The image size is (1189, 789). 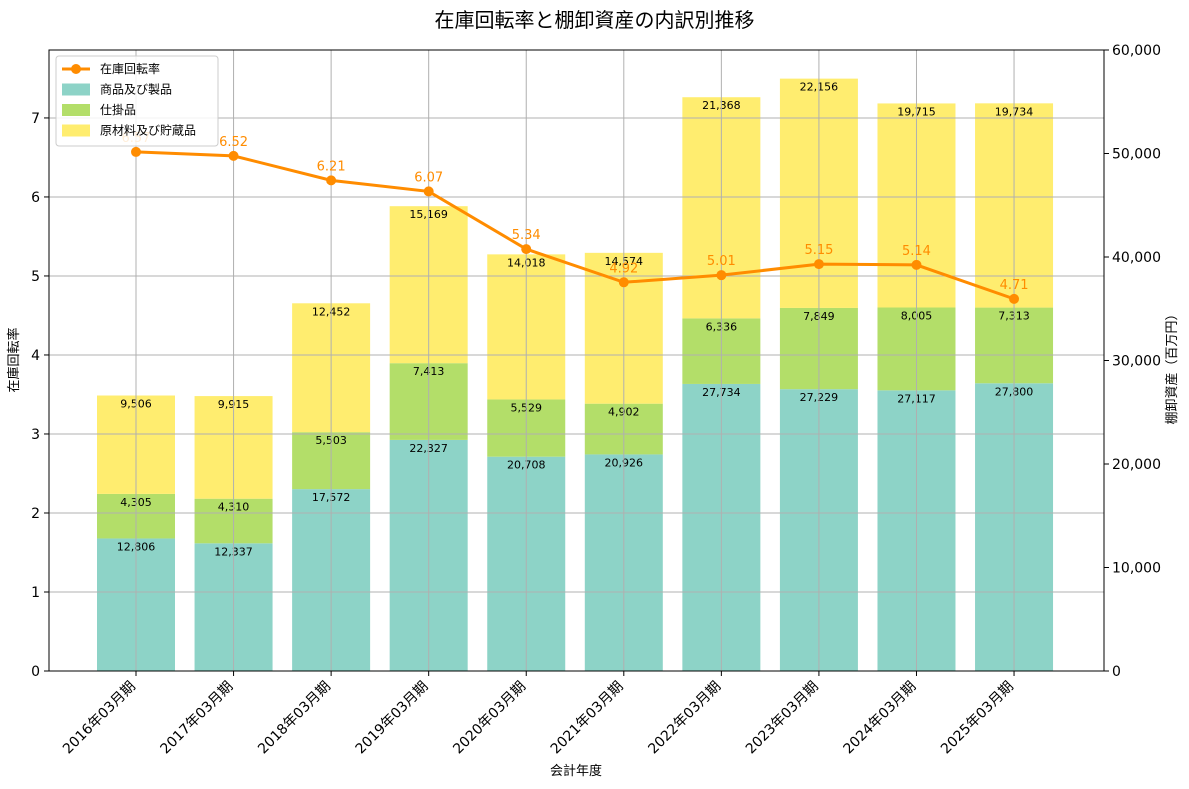 What do you see at coordinates (1172, 365) in the screenshot?
I see `y-right-axis-title: 棚卸資産（百万円）` at bounding box center [1172, 365].